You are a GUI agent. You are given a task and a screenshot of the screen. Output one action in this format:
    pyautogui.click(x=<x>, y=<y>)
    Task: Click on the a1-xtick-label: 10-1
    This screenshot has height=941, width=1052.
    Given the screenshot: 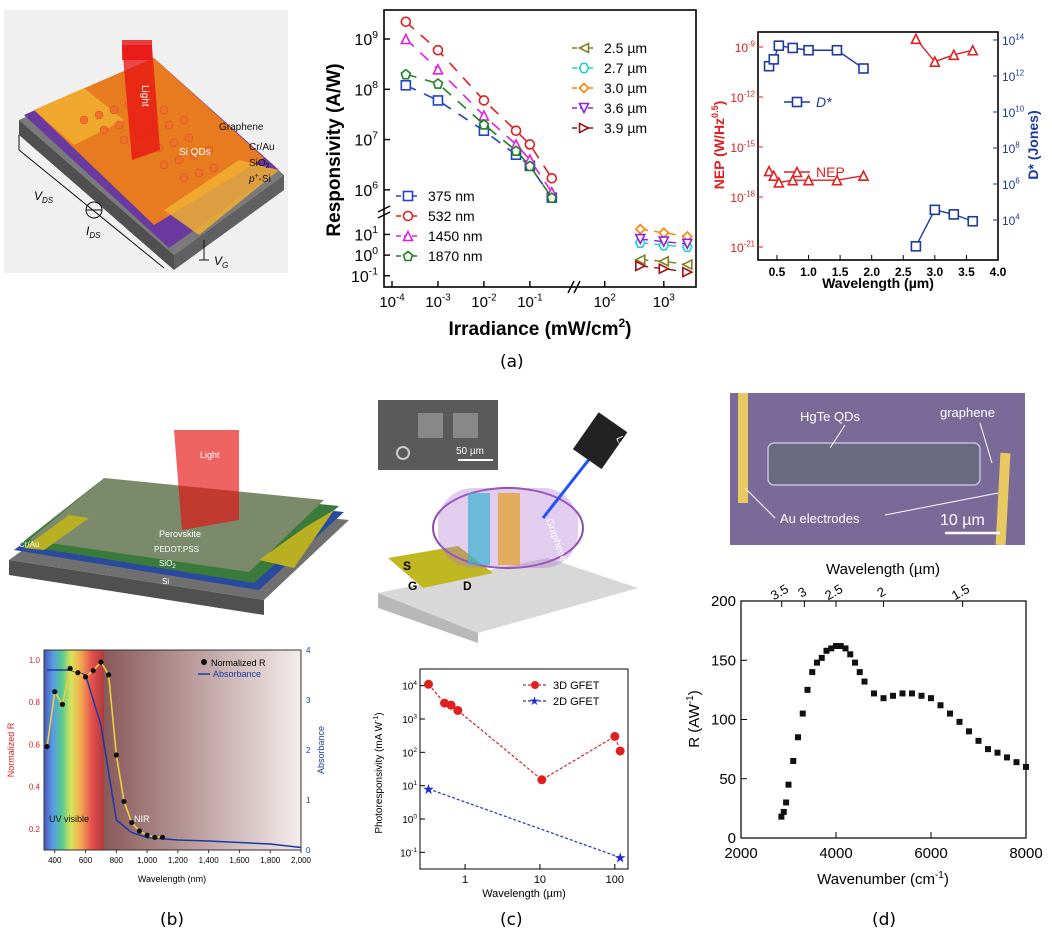 What is the action you would take?
    pyautogui.click(x=529, y=301)
    